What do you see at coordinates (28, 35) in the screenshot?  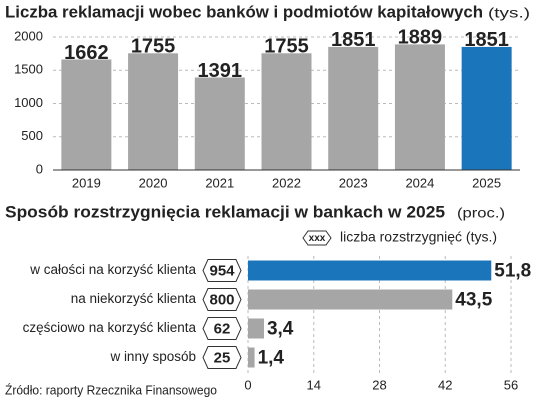 I see `y-tick-label: 2000` at bounding box center [28, 35].